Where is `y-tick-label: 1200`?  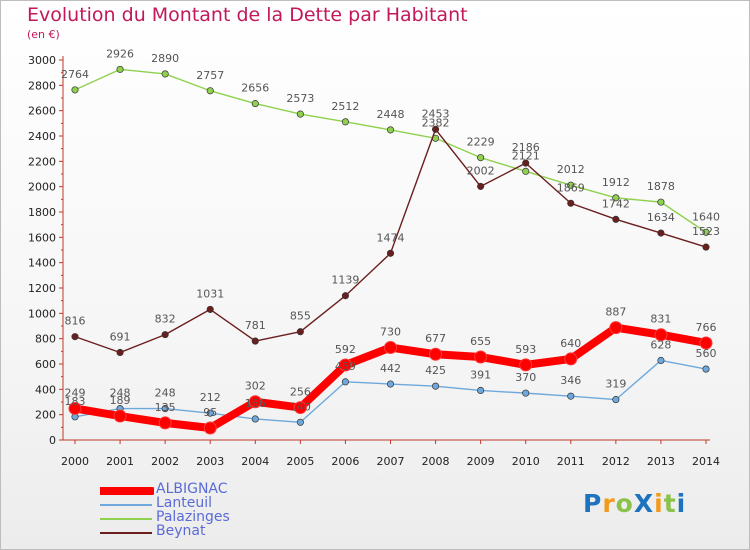 y-tick-label: 1200 is located at coordinates (42, 288).